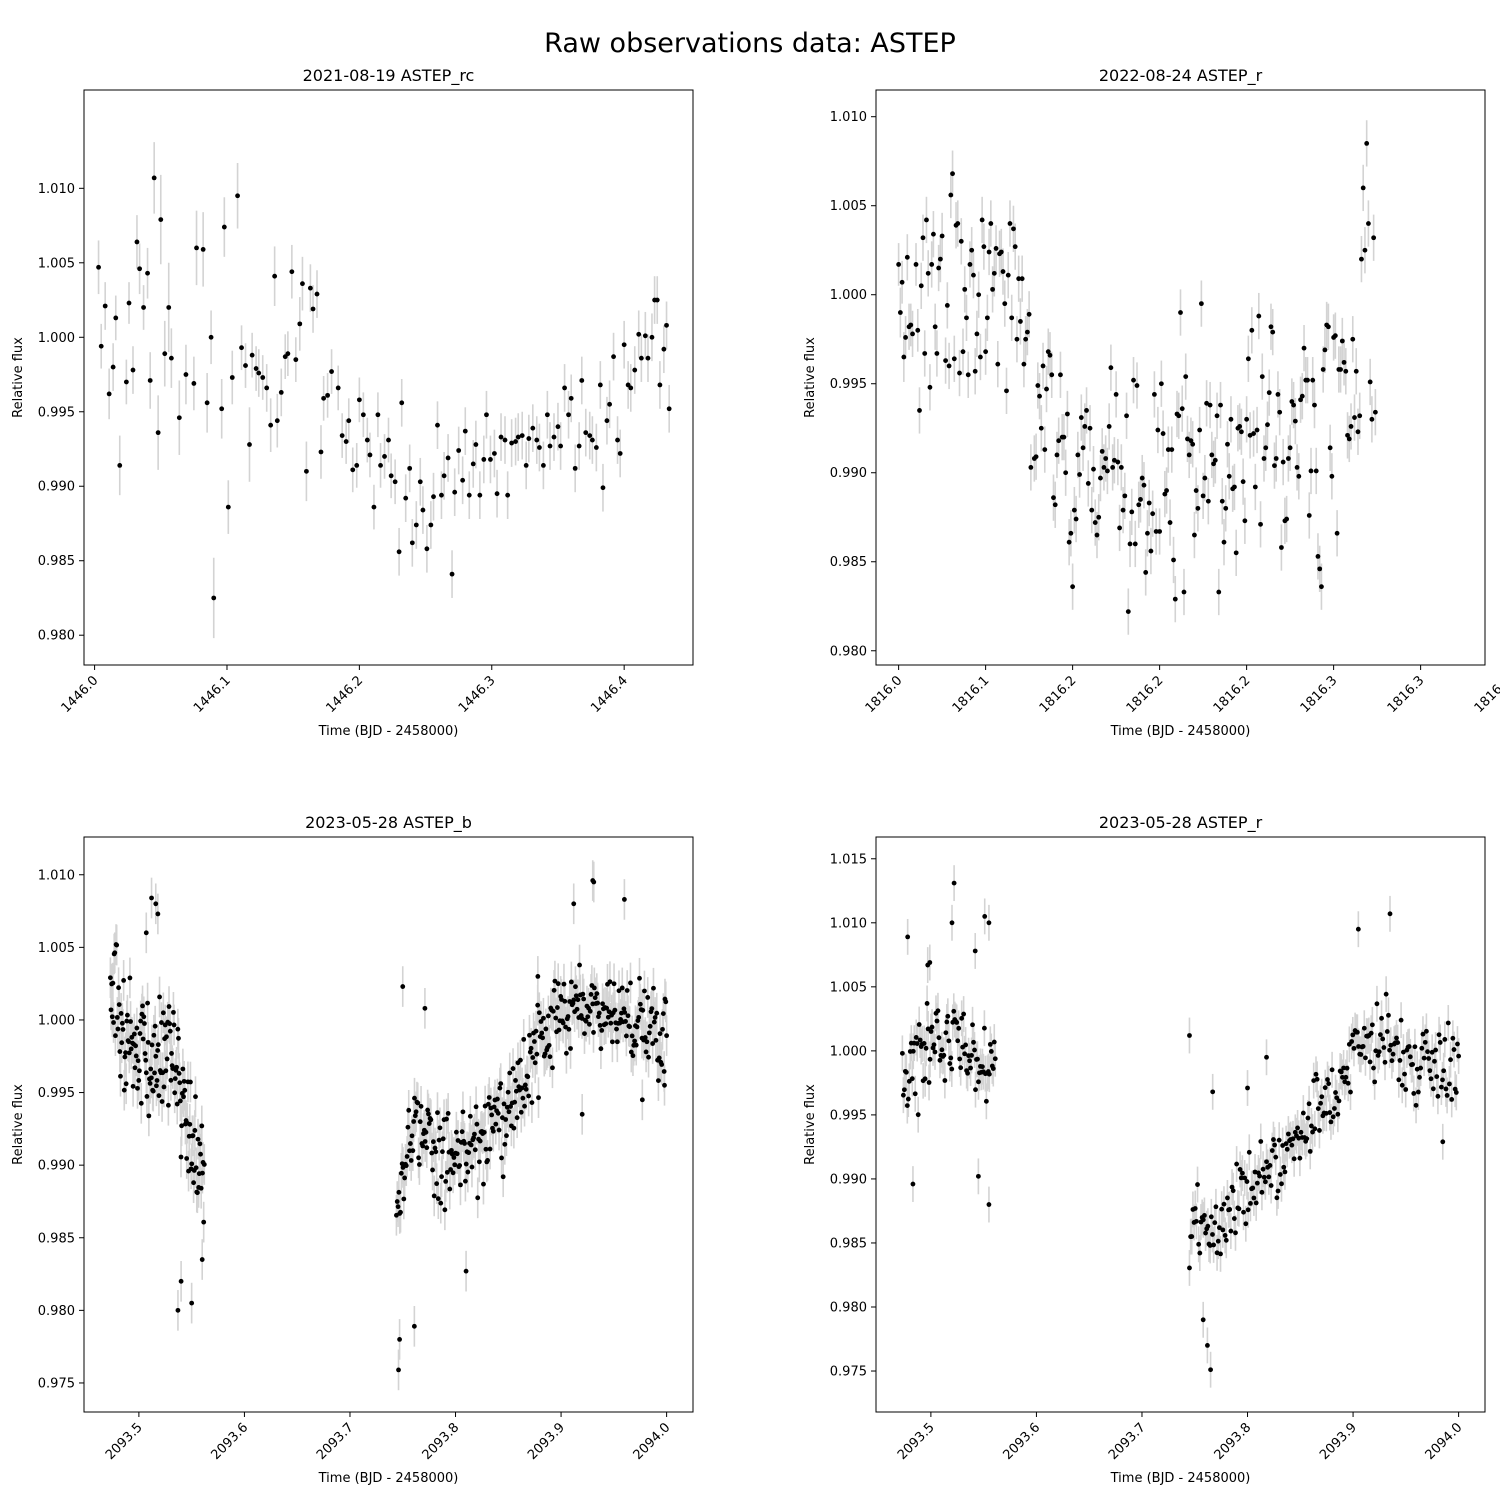  What do you see at coordinates (18, 1124) in the screenshot?
I see `y-axis-label: Relative flux` at bounding box center [18, 1124].